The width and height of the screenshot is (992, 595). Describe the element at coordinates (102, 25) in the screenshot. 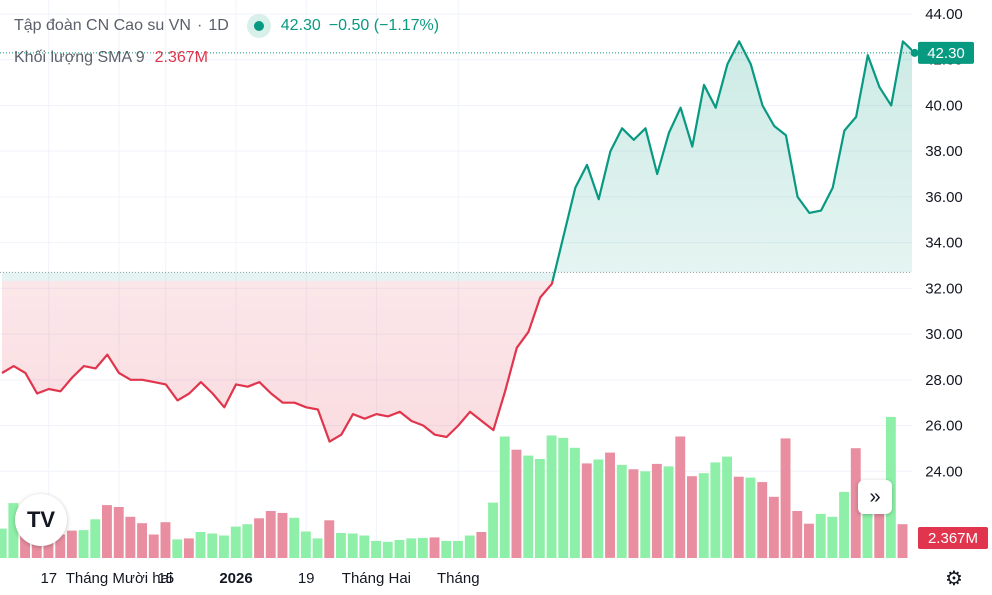

I see `symbol-name: Tập đoàn CN Cao su VN` at that location.